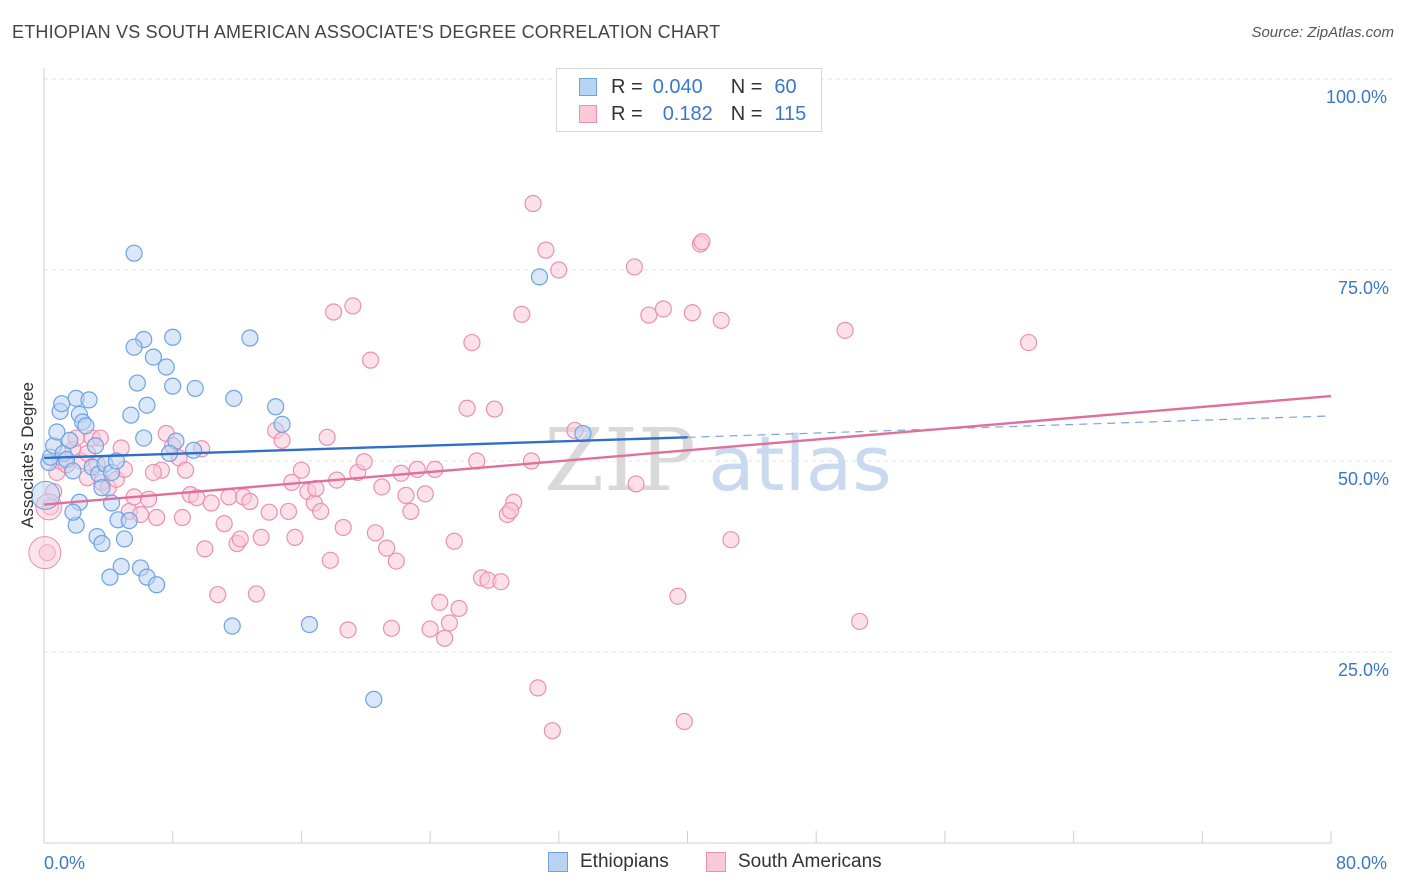  What do you see at coordinates (588, 87) in the screenshot?
I see `legend-swatch-blue` at bounding box center [588, 87].